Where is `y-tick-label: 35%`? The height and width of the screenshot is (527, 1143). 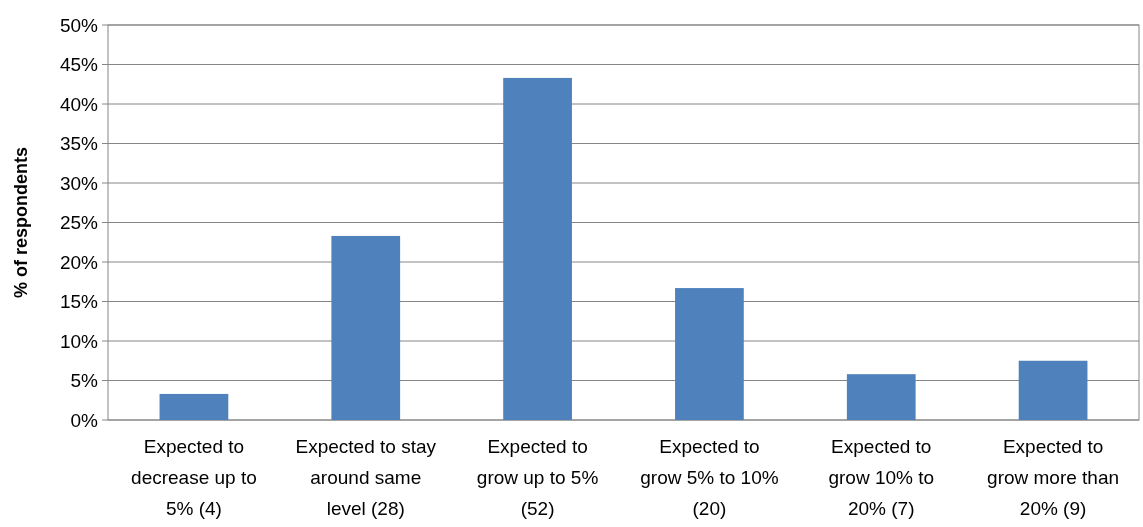
y-tick-label: 35% is located at coordinates (79, 144).